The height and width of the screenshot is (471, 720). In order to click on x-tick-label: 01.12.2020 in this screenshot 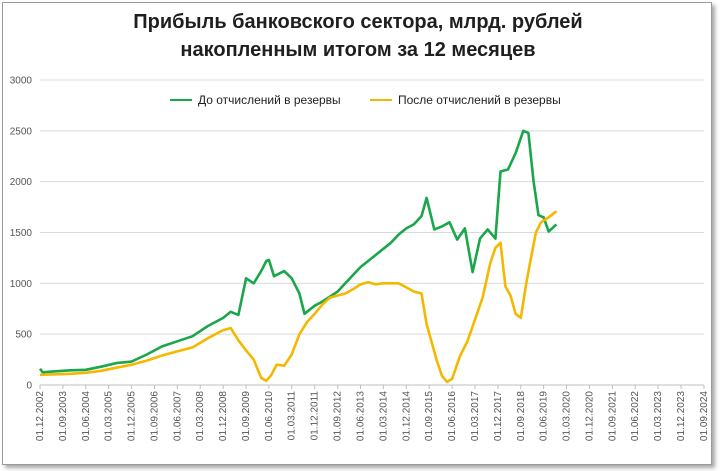, I will do `click(590, 416)`.